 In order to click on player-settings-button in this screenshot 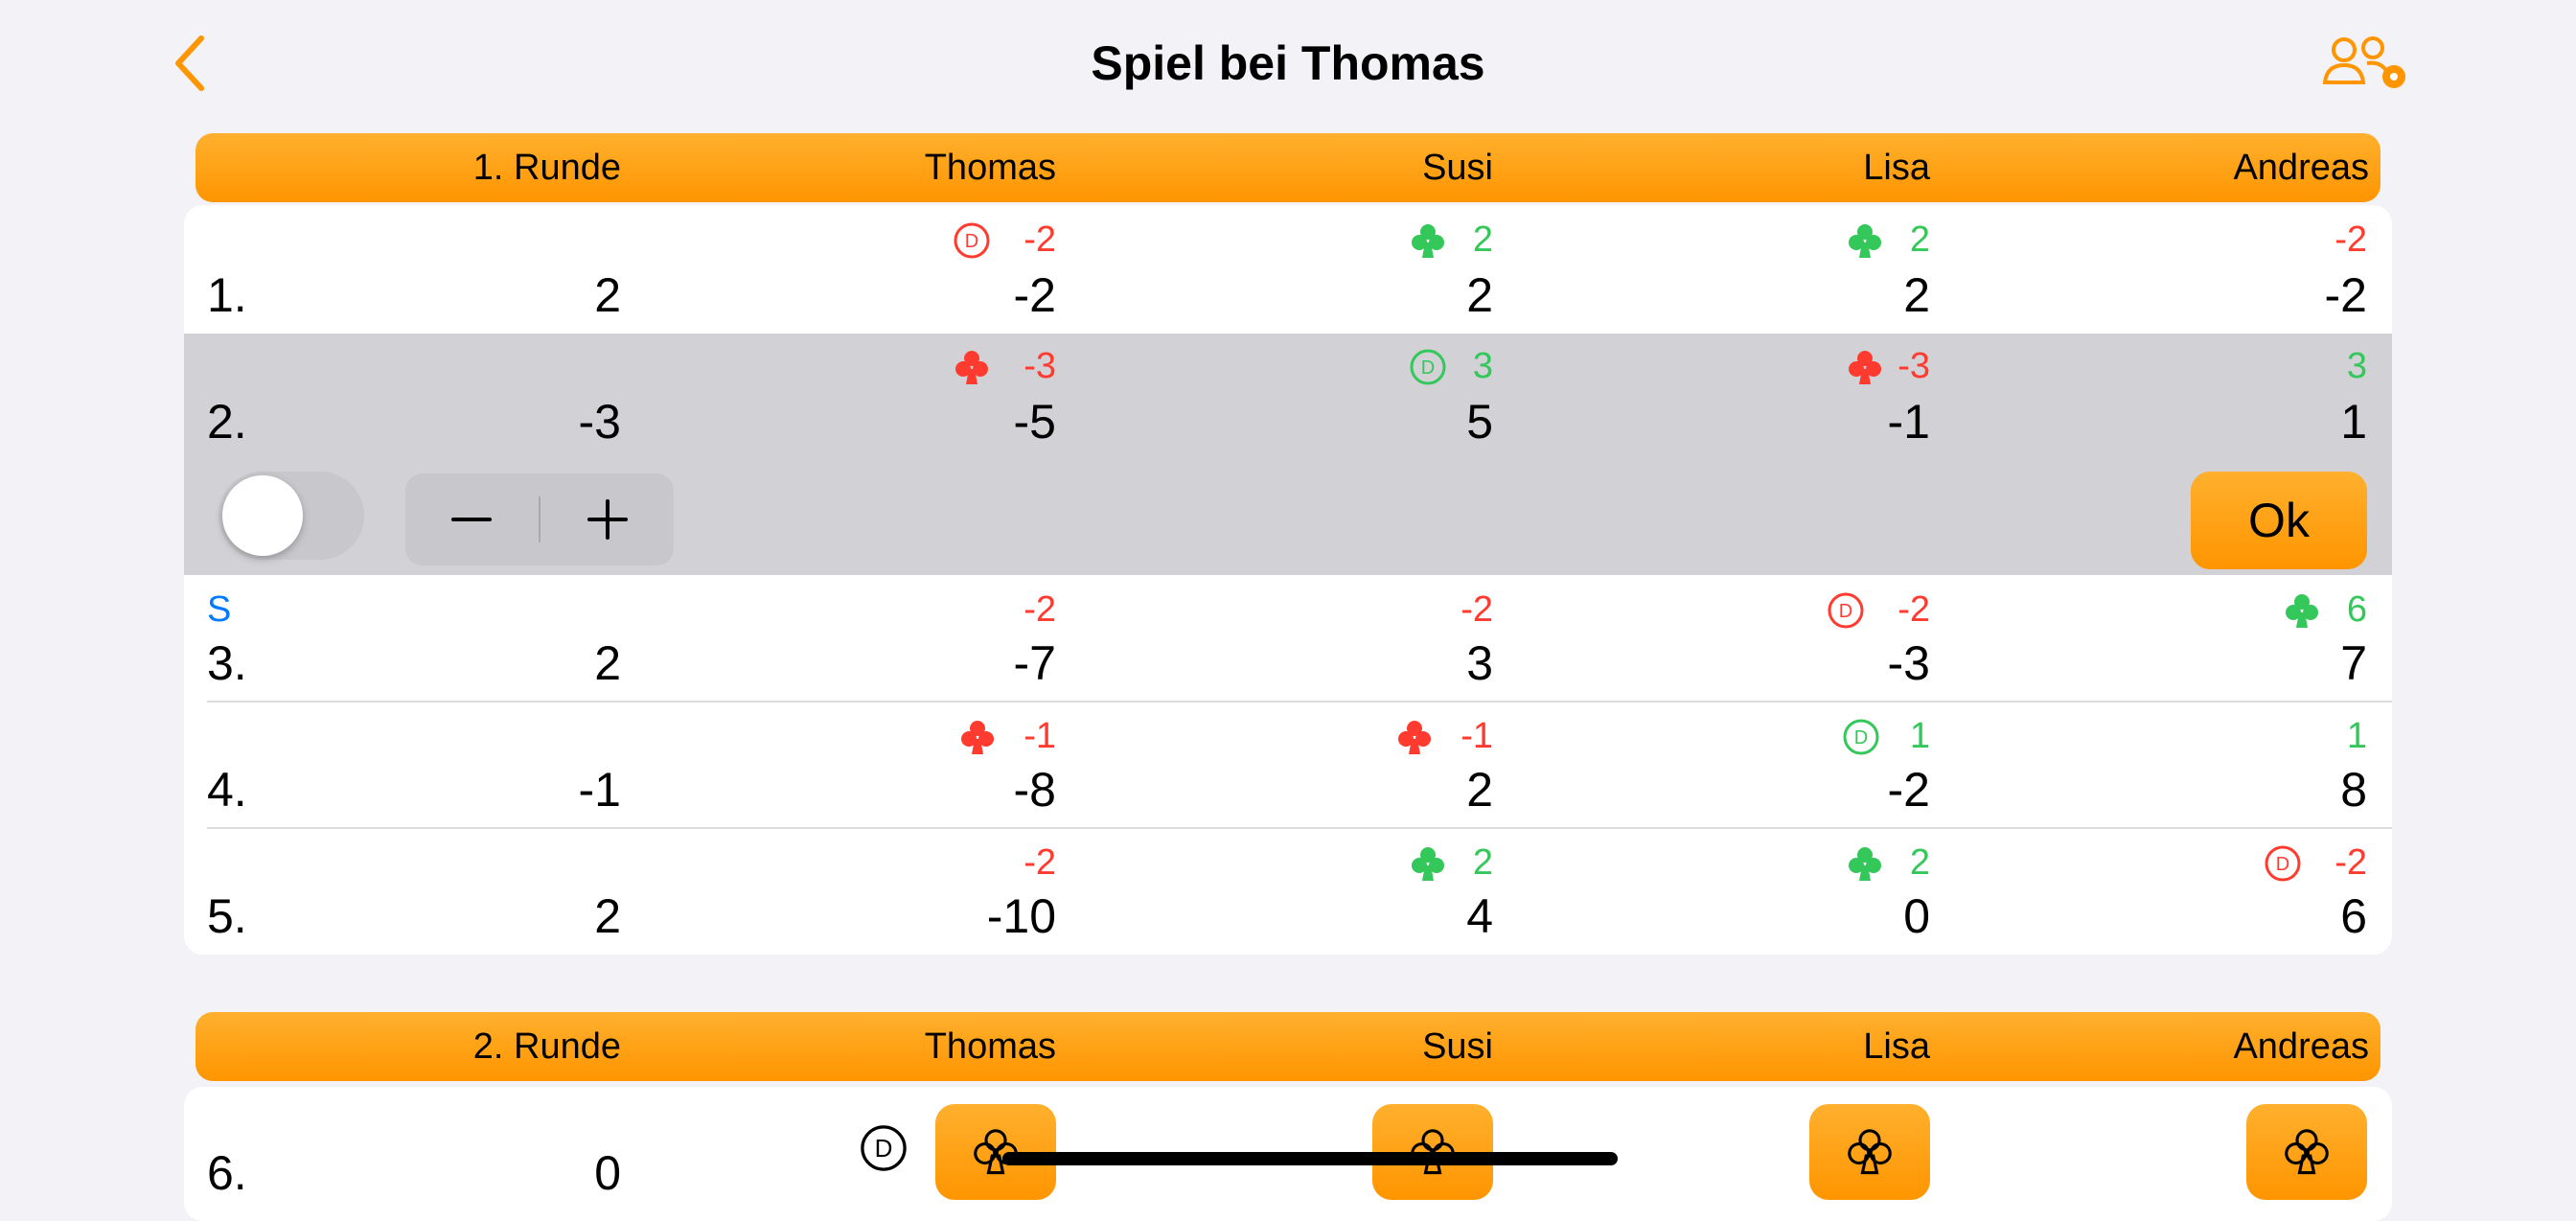, I will do `click(2366, 65)`.